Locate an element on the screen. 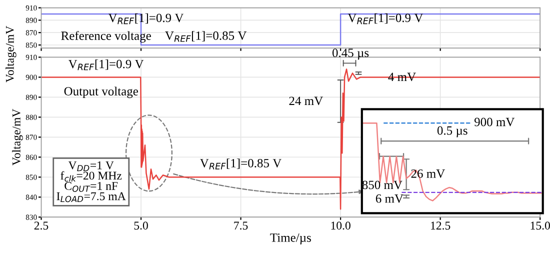 The width and height of the screenshot is (550, 260). x-tick-label: 5.0 is located at coordinates (141, 226).